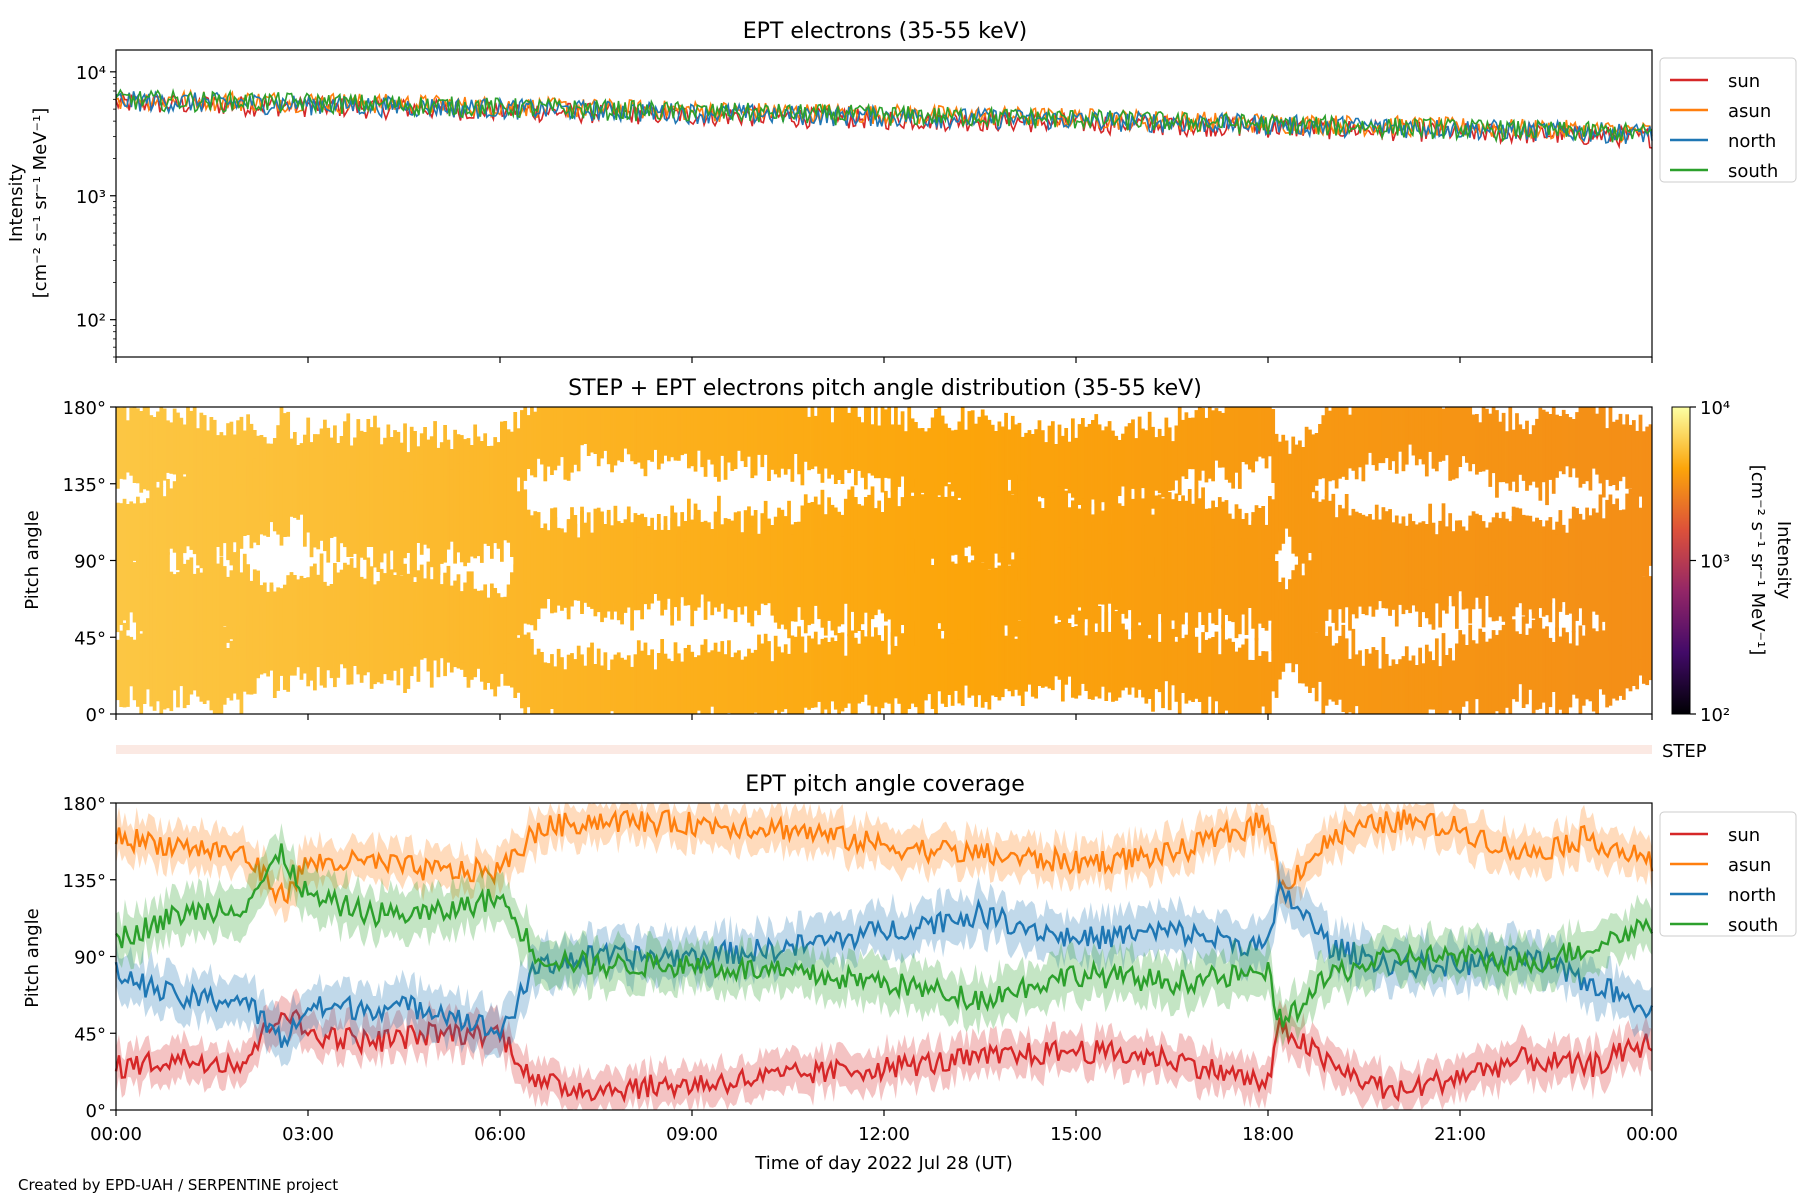 Image resolution: width=1800 pixels, height=1200 pixels. What do you see at coordinates (883, 1163) in the screenshot?
I see `panel3-xlabel: Time of day 2022 Jul 28 (UT)` at bounding box center [883, 1163].